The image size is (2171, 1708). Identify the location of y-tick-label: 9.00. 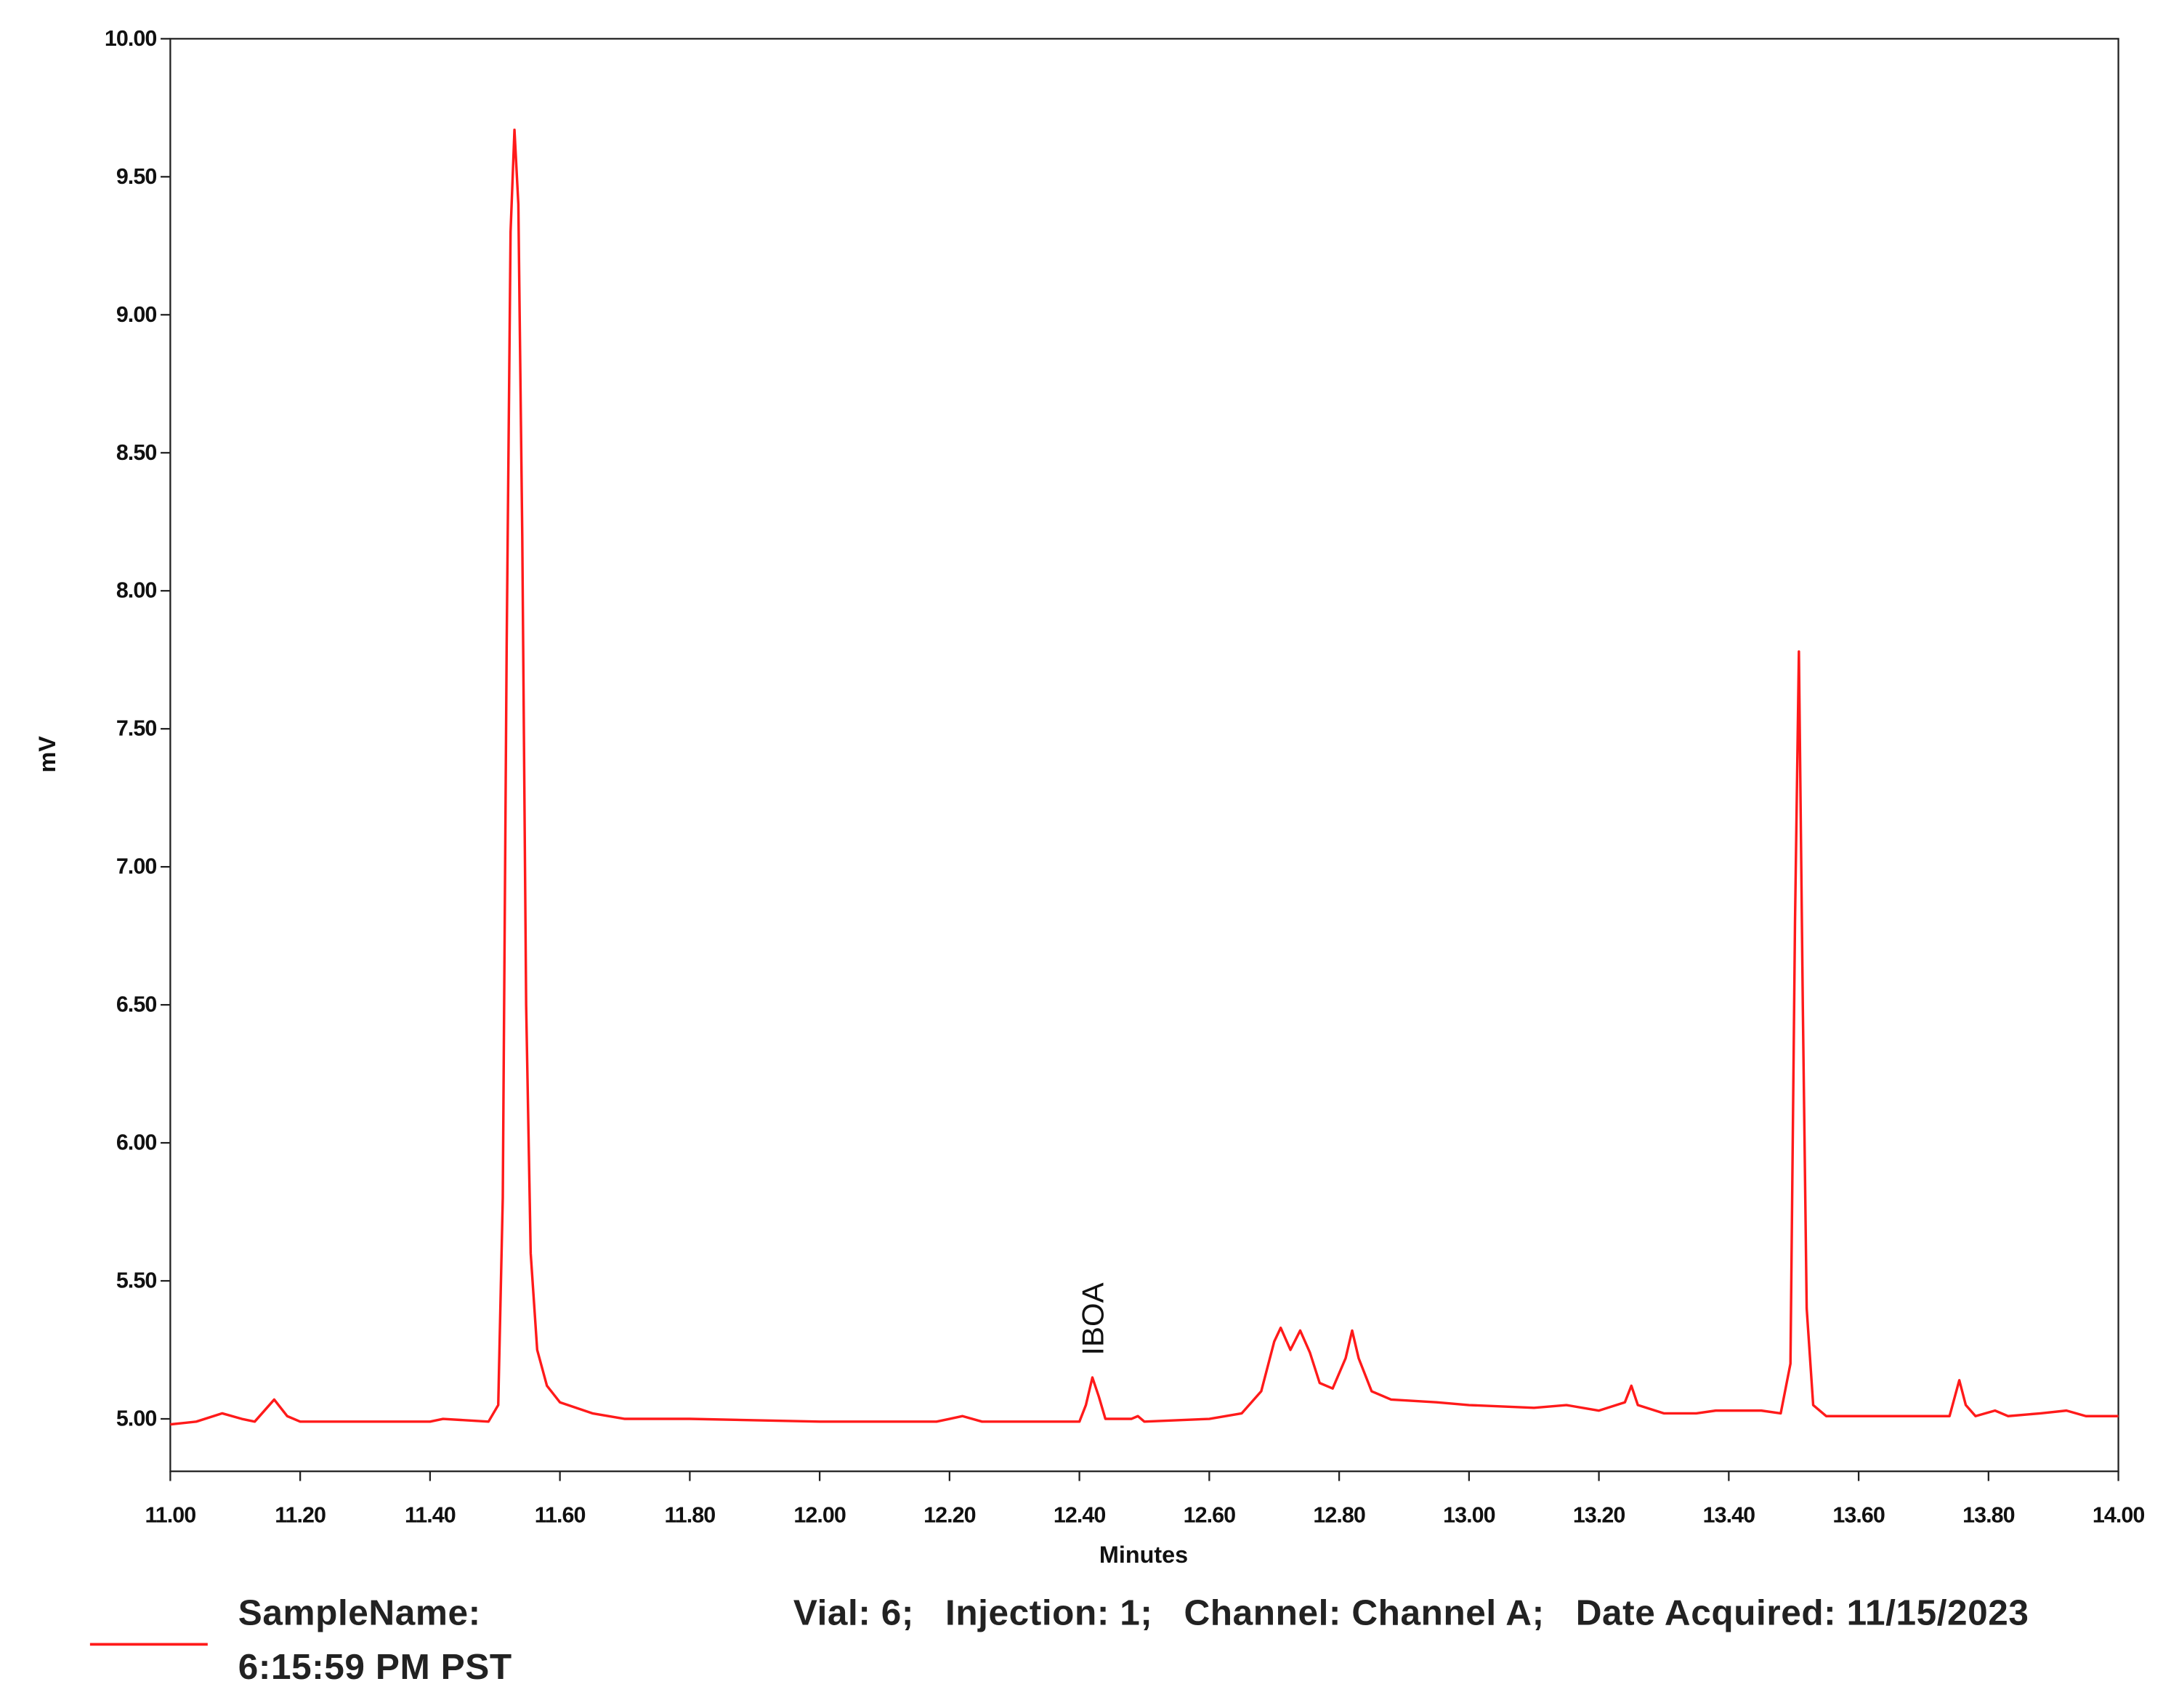
(136, 314).